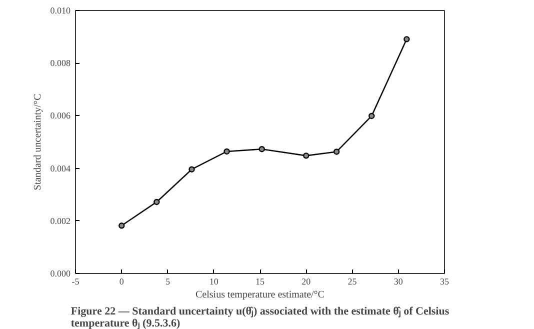 This screenshot has height=329, width=534. I want to click on x-tick-label: 35, so click(445, 281).